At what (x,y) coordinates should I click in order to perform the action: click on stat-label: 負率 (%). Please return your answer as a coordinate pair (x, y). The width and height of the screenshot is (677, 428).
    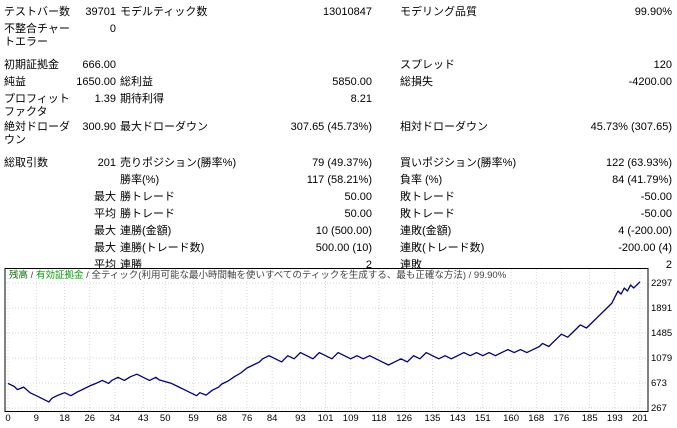
    Looking at the image, I should click on (421, 180).